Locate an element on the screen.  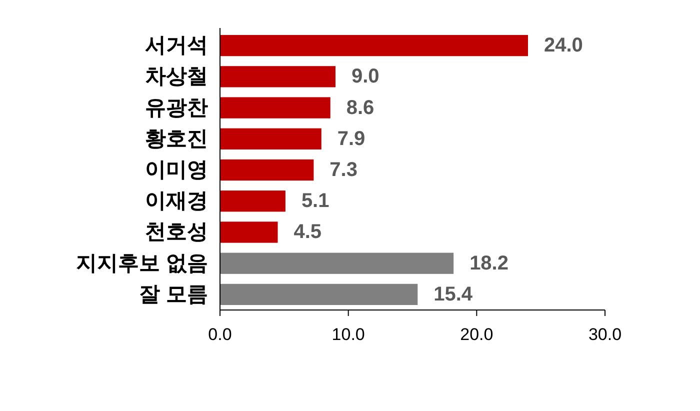
y-tick-label: 이미영 is located at coordinates (176, 170).